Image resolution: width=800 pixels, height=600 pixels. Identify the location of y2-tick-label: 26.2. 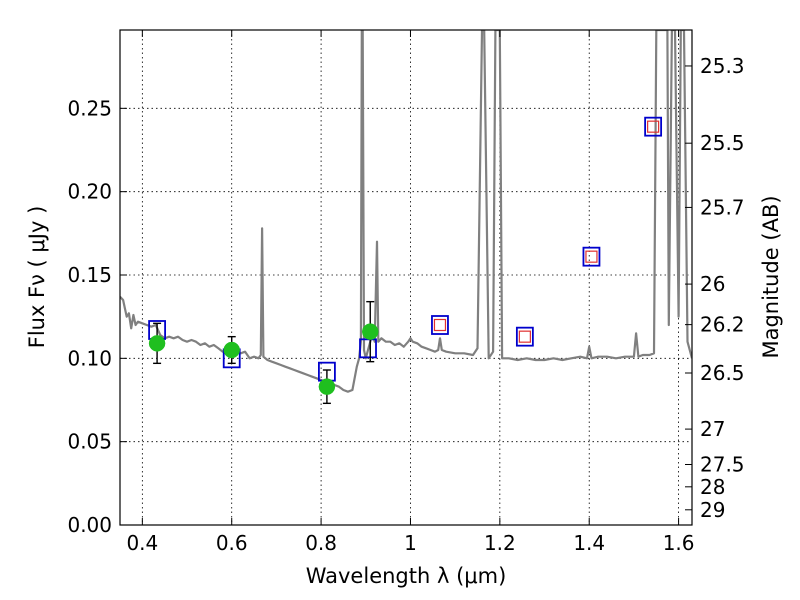
(722, 325).